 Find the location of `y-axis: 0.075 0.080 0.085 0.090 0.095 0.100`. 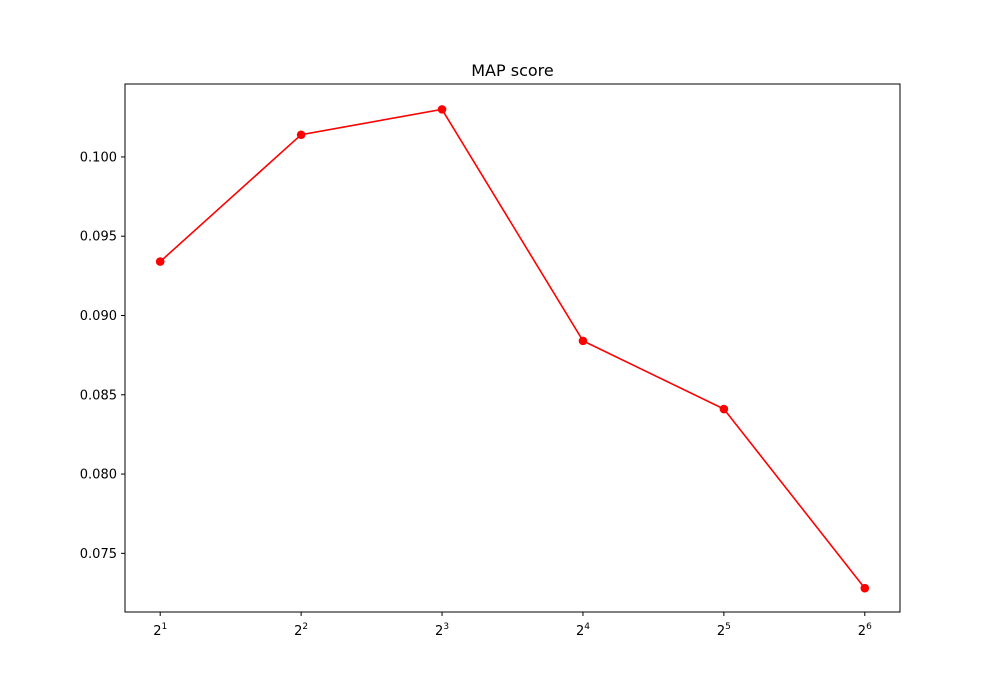

y-axis: 0.075 0.080 0.085 0.090 0.095 0.100 is located at coordinates (102, 356).